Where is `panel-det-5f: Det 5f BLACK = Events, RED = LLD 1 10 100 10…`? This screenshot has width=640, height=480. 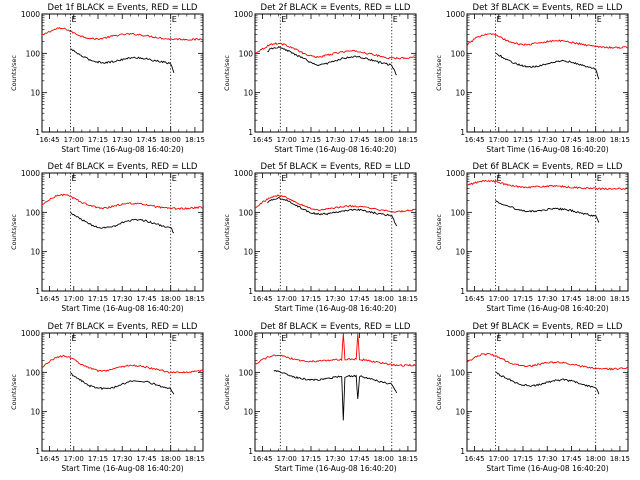 panel-det-5f: Det 5f BLACK = Events, RED = LLD 1 10 100 10… is located at coordinates (320, 237).